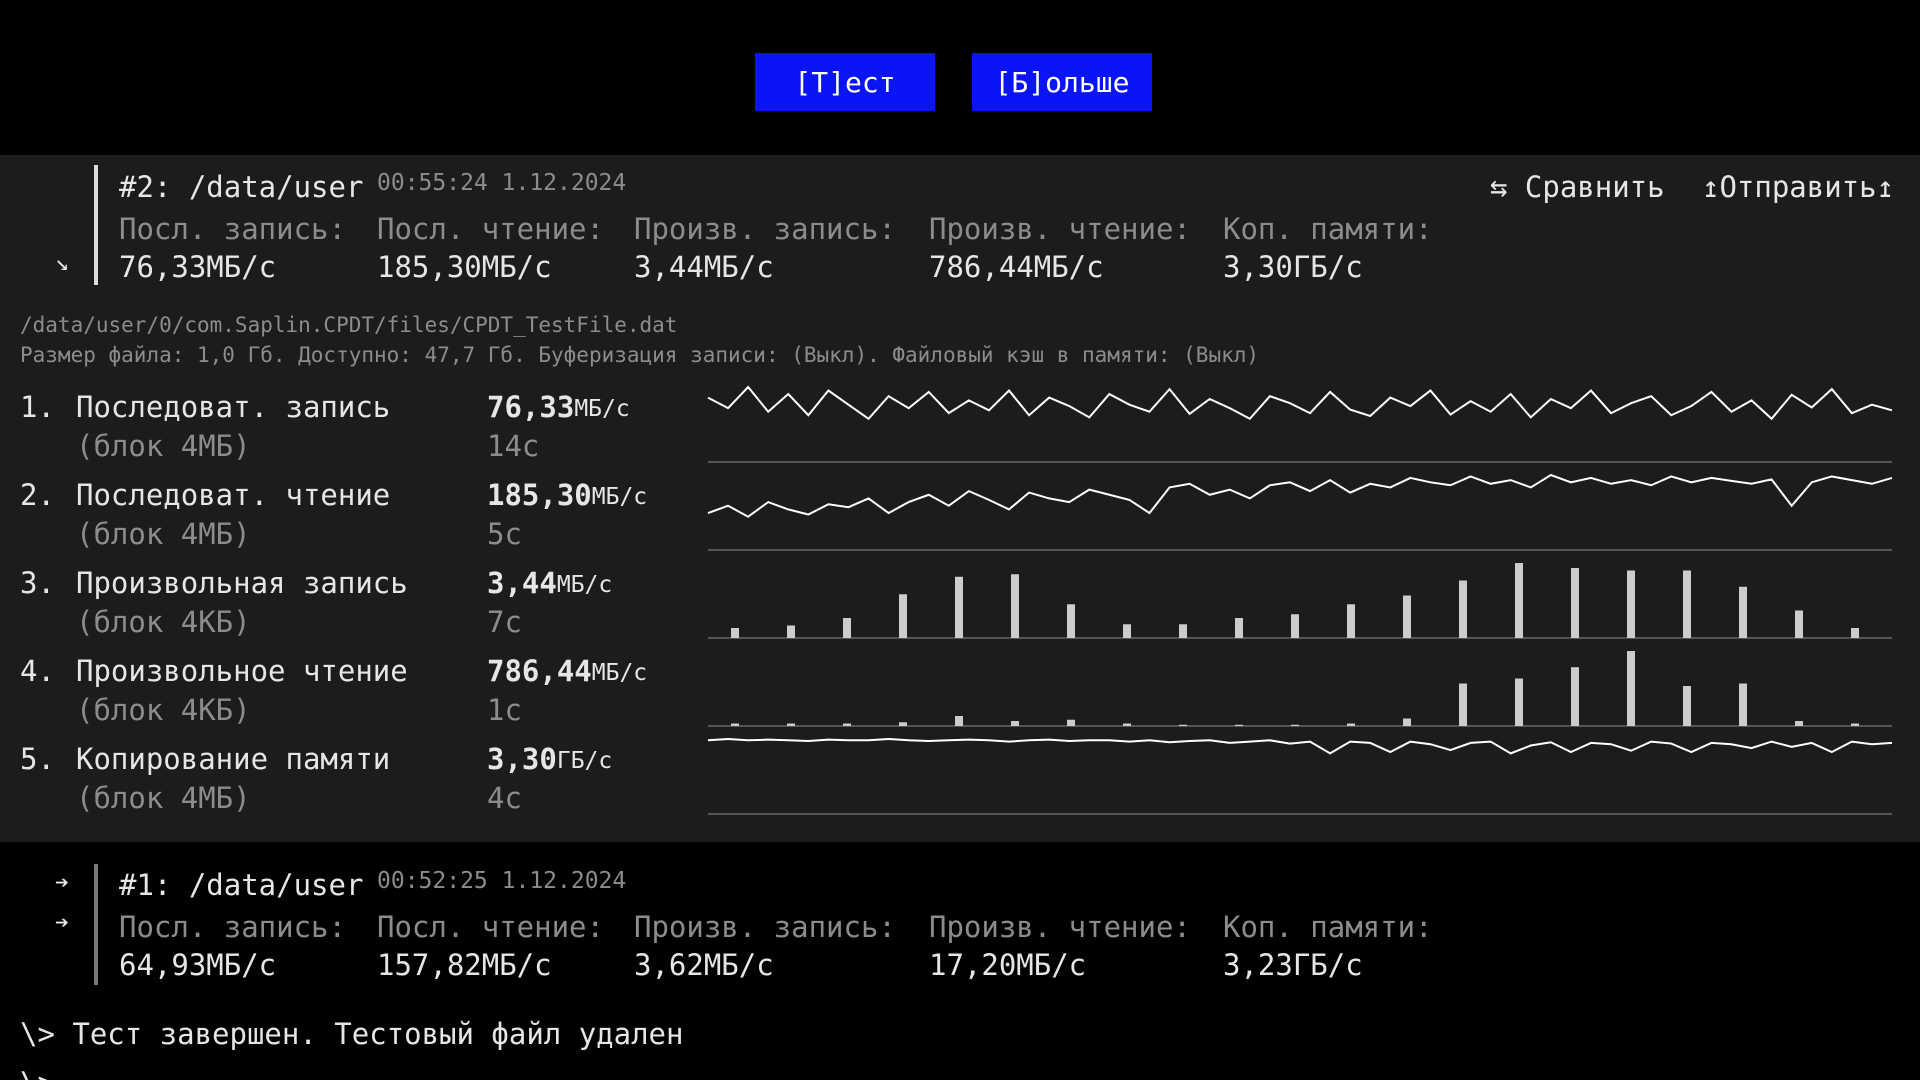  What do you see at coordinates (704, 965) in the screenshot?
I see `metric-value: 3,62МБ/с` at bounding box center [704, 965].